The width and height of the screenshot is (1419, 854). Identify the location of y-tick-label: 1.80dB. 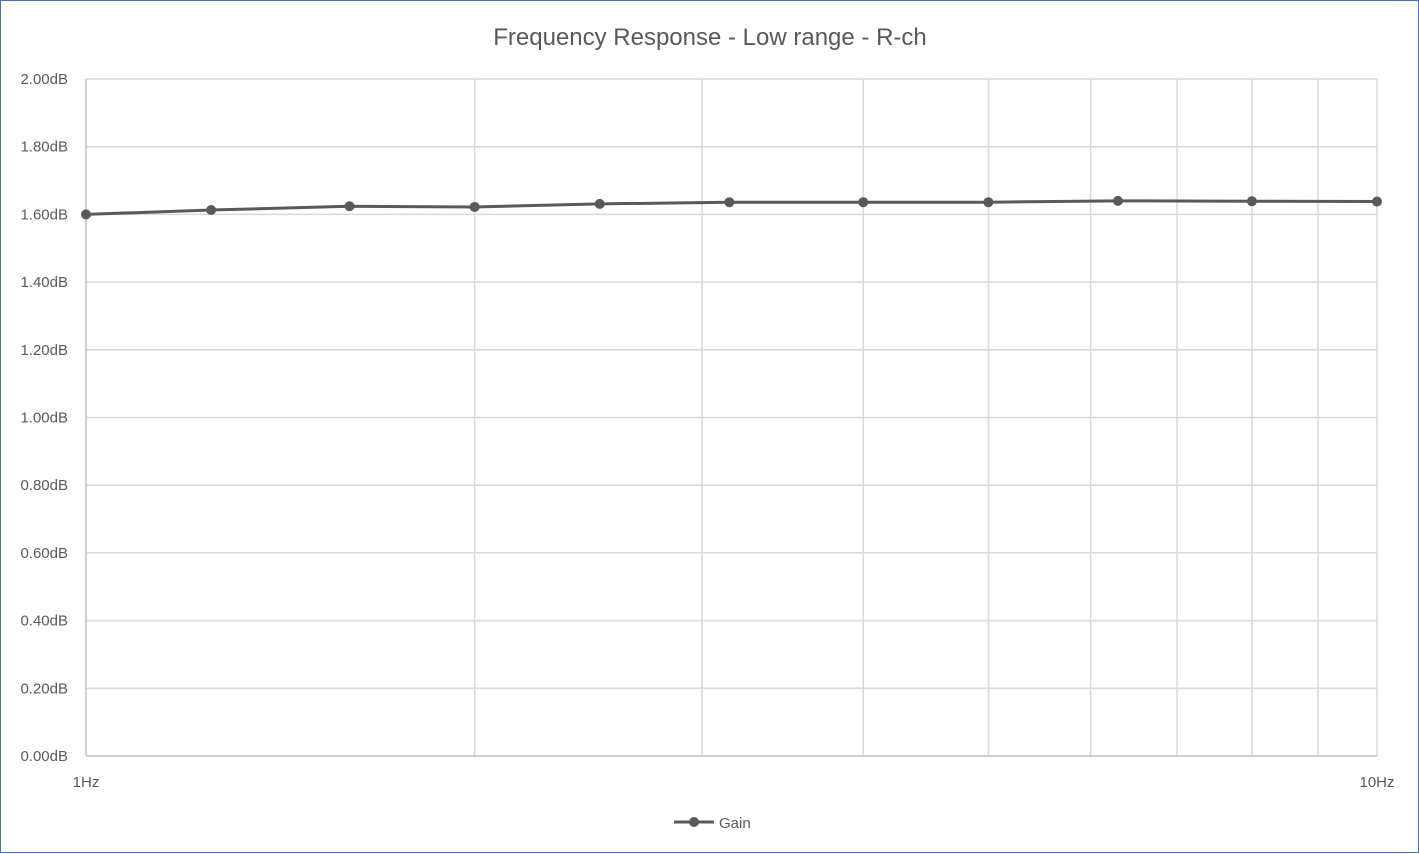
(44, 147).